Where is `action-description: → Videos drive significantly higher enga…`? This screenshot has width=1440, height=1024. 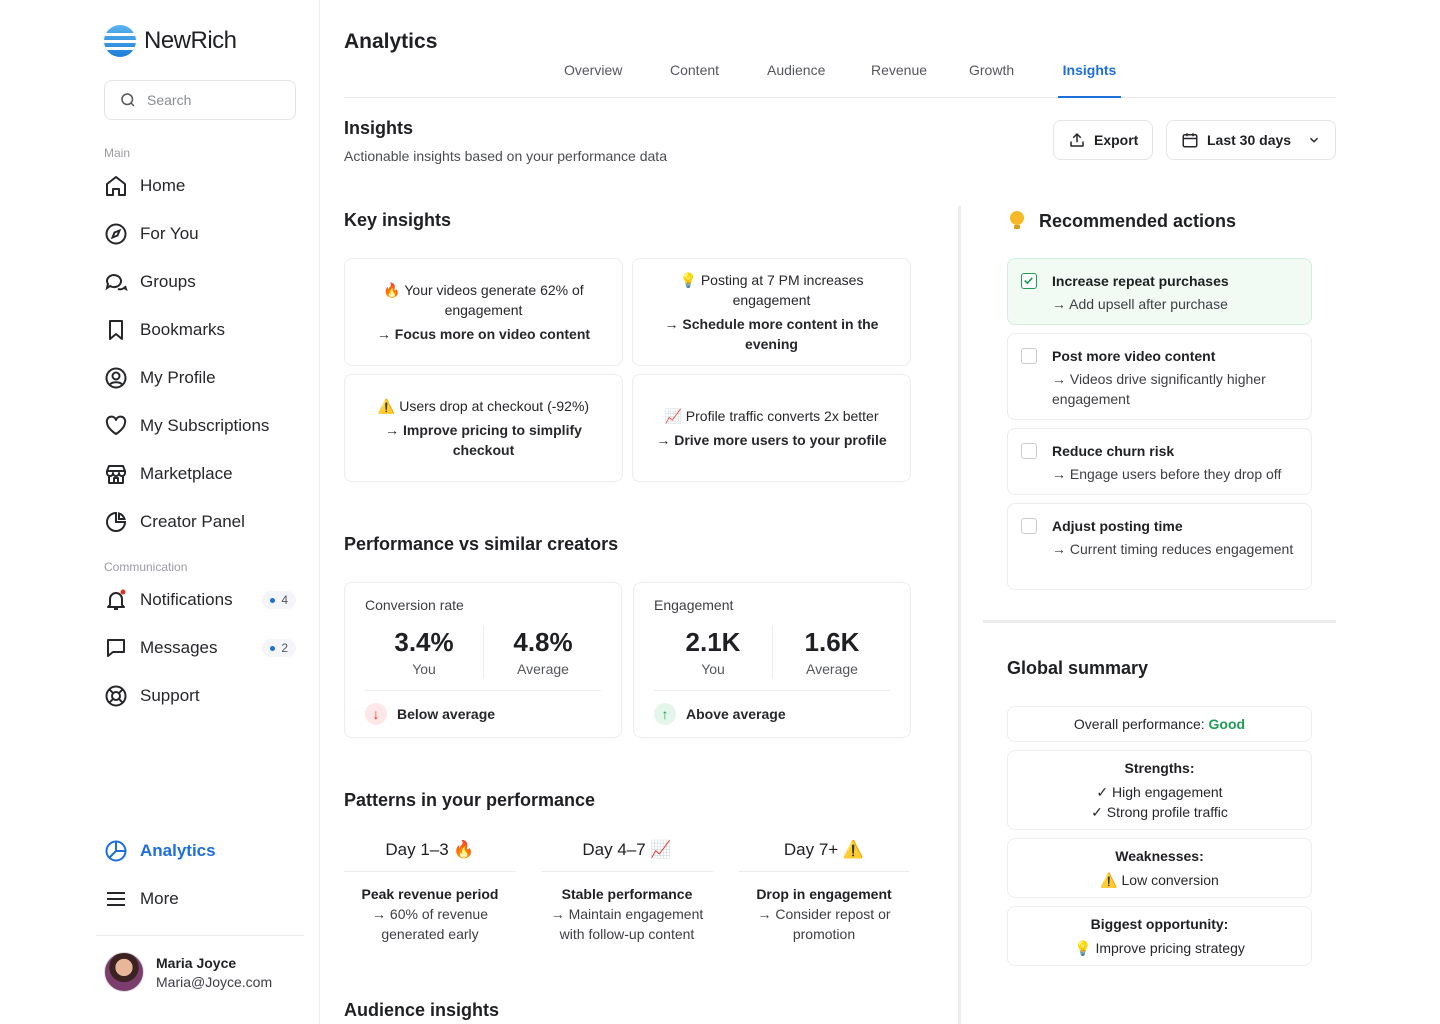
action-description: → Videos drive significantly higher enga… is located at coordinates (1159, 389).